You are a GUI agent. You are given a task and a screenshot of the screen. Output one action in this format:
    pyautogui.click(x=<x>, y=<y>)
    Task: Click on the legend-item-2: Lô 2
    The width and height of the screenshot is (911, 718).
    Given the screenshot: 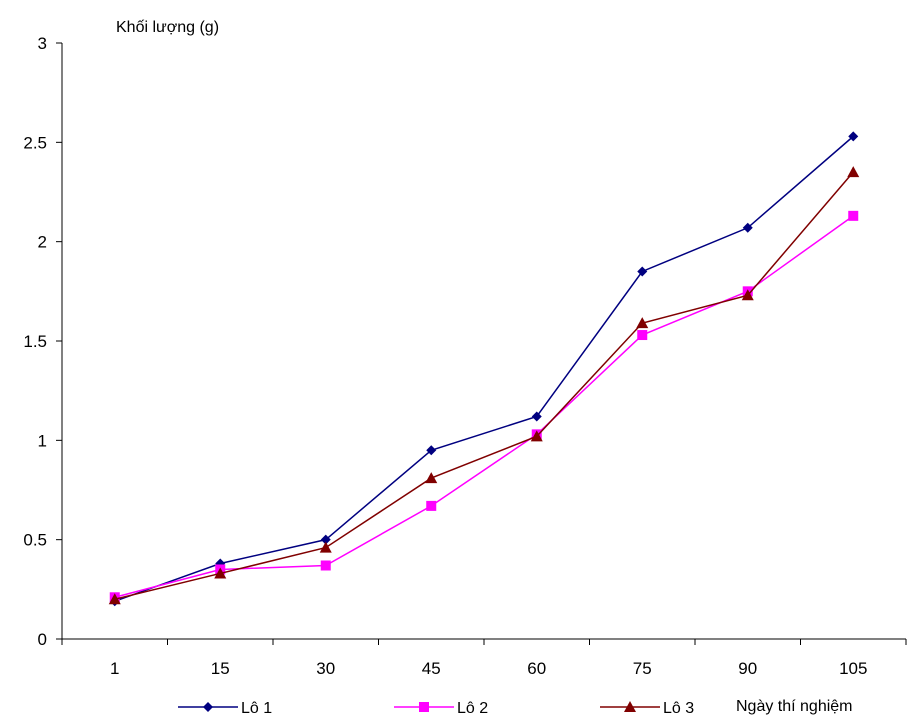 What is the action you would take?
    pyautogui.click(x=441, y=708)
    